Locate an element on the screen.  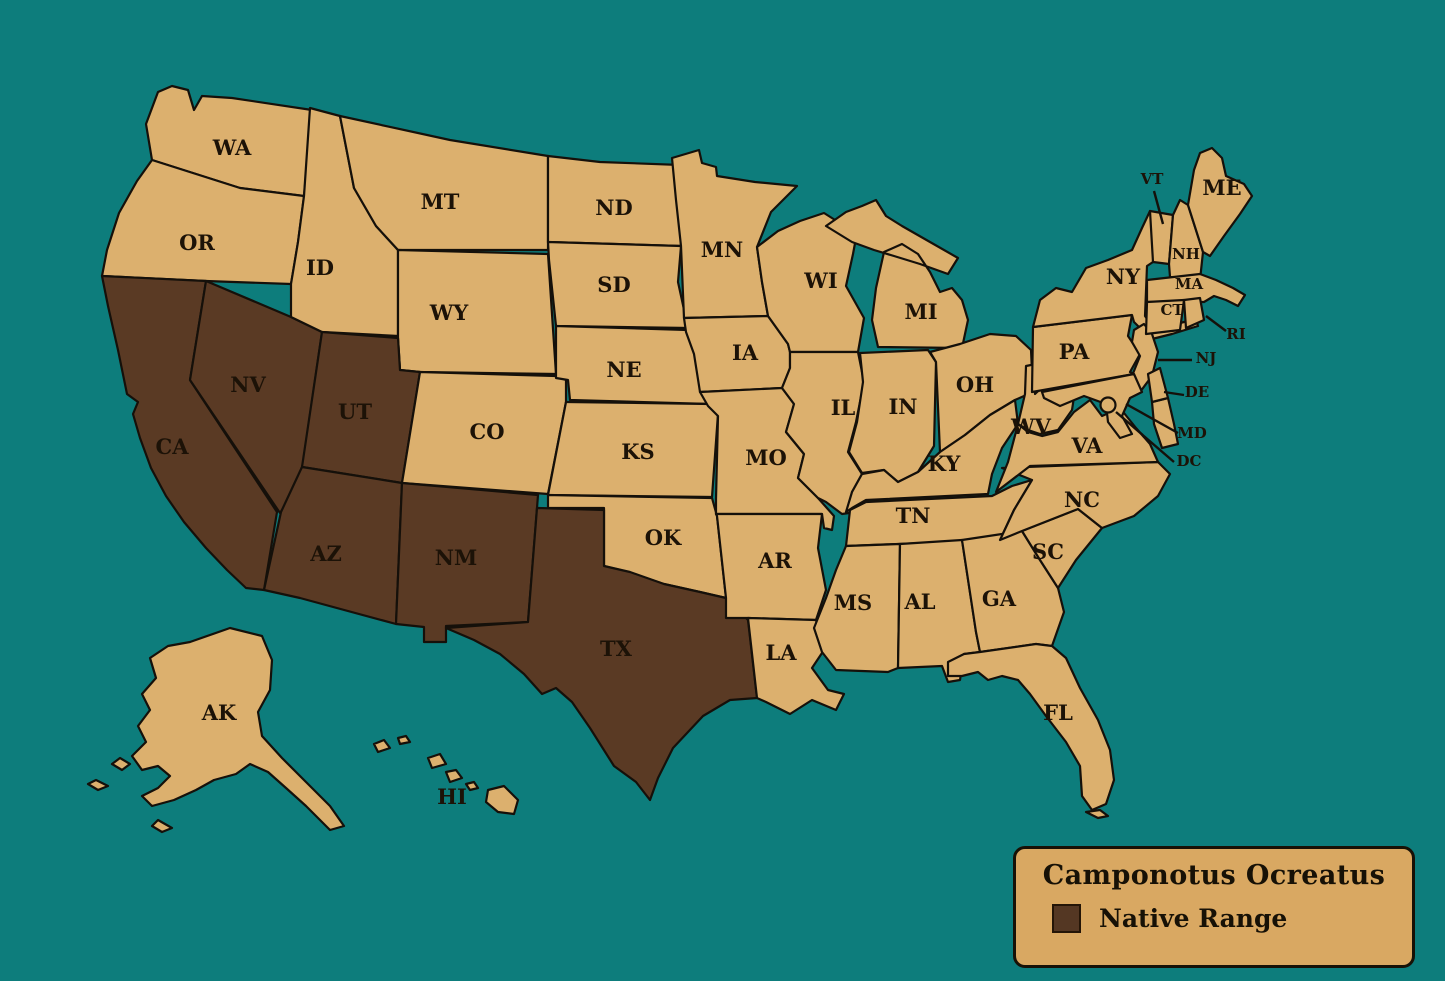
legend-title: Camponotus Ocreatus is located at coordinates (1214, 875).